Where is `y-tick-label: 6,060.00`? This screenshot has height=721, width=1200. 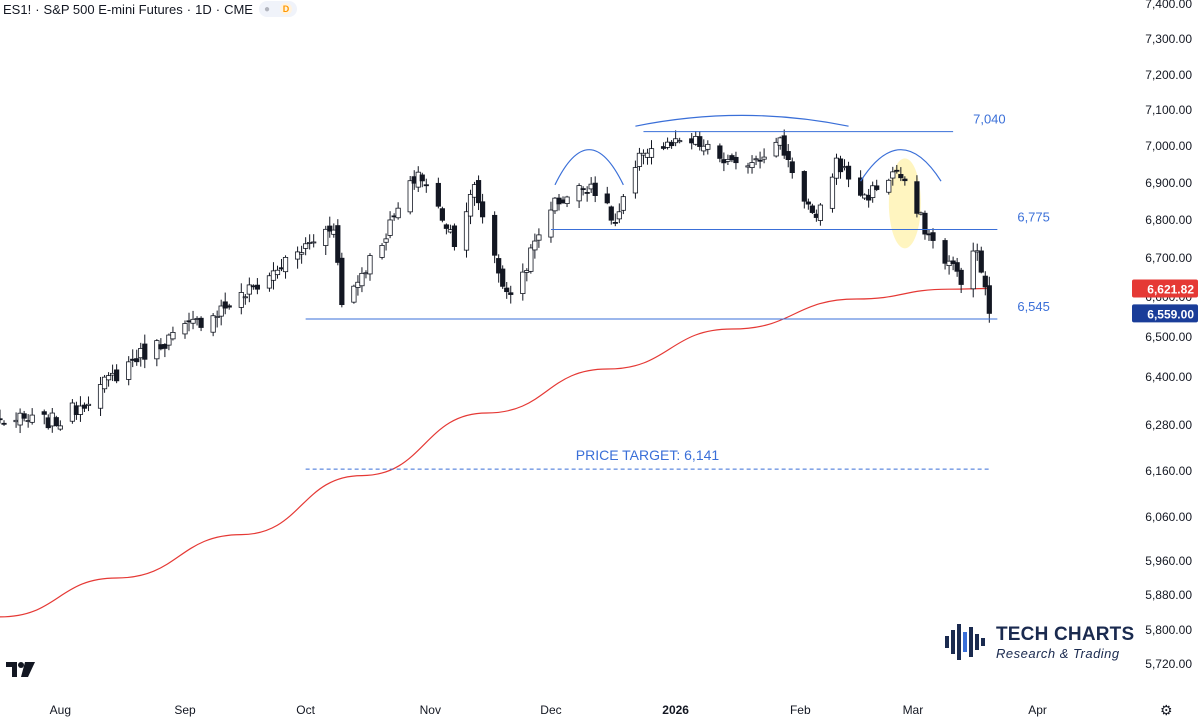 y-tick-label: 6,060.00 is located at coordinates (1168, 517).